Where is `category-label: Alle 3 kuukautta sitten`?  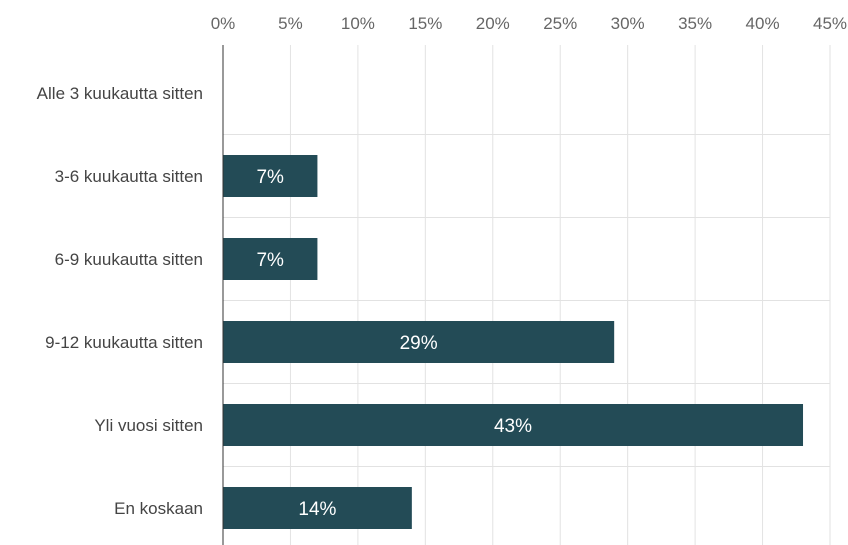 category-label: Alle 3 kuukautta sitten is located at coordinates (120, 93).